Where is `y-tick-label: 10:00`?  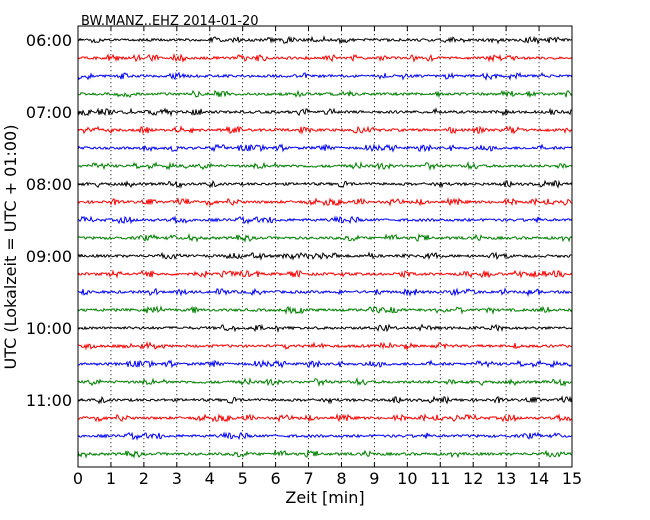
y-tick-label: 10:00 is located at coordinates (49, 328).